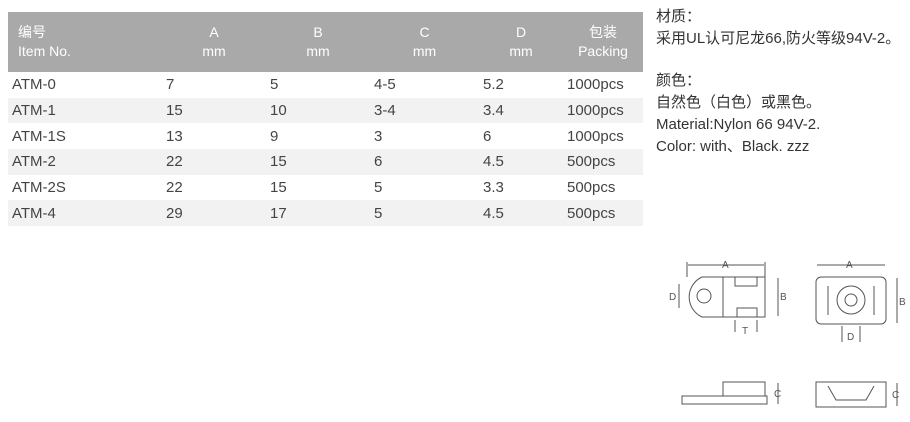 The image size is (910, 422). Describe the element at coordinates (274, 136) in the screenshot. I see `table-cell: 9` at that location.